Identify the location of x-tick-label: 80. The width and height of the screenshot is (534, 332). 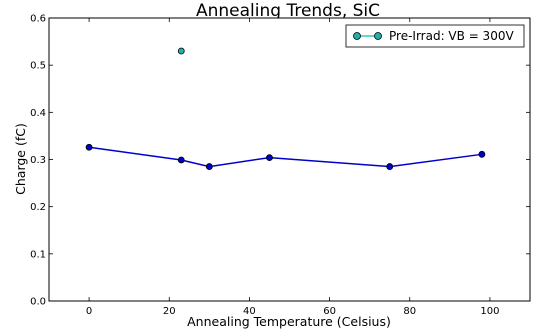
(409, 311).